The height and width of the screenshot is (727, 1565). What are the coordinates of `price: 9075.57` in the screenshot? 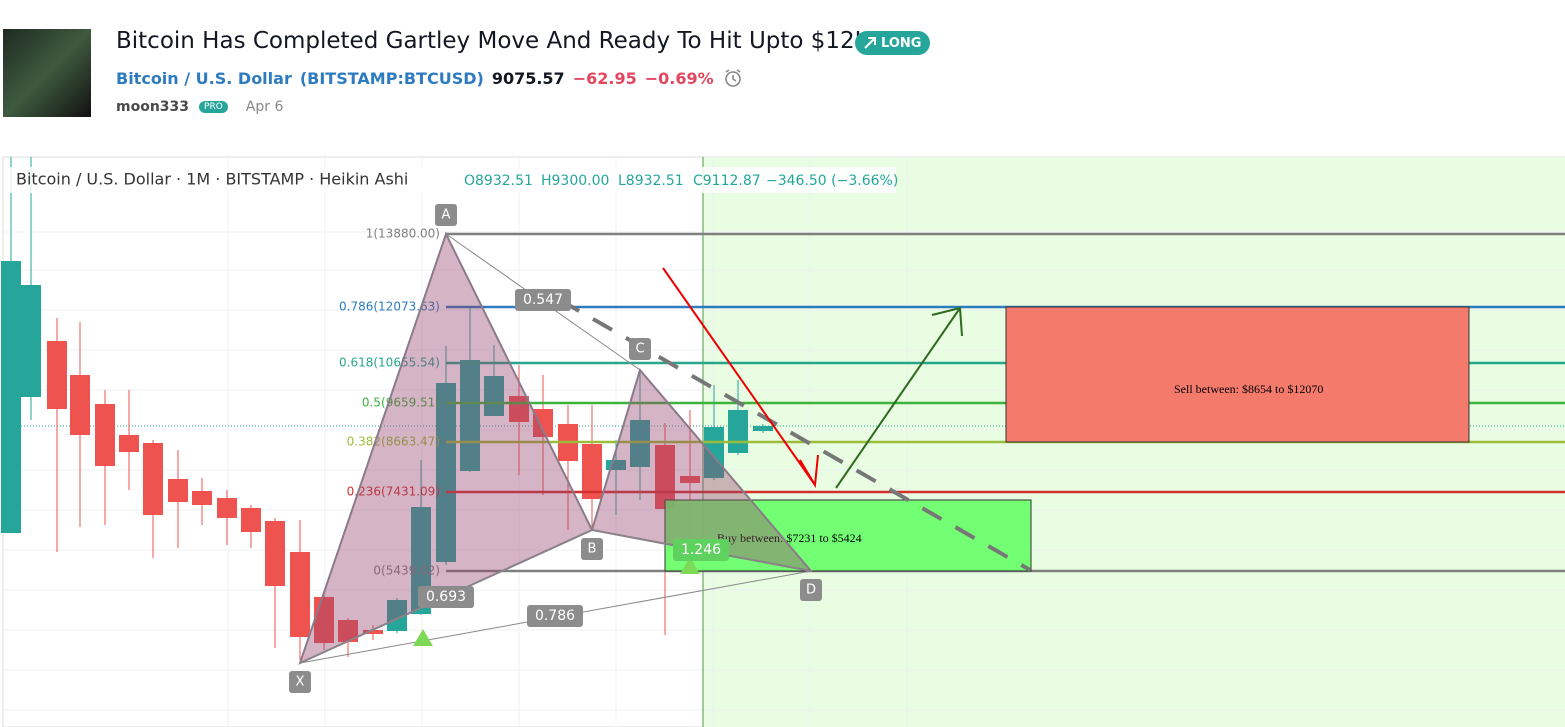 It's located at (528, 78).